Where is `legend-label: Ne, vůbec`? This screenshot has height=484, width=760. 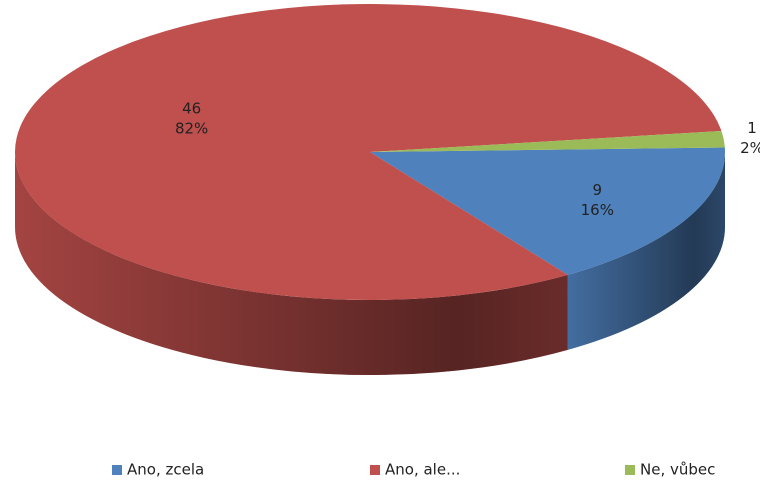 legend-label: Ne, vůbec is located at coordinates (677, 470).